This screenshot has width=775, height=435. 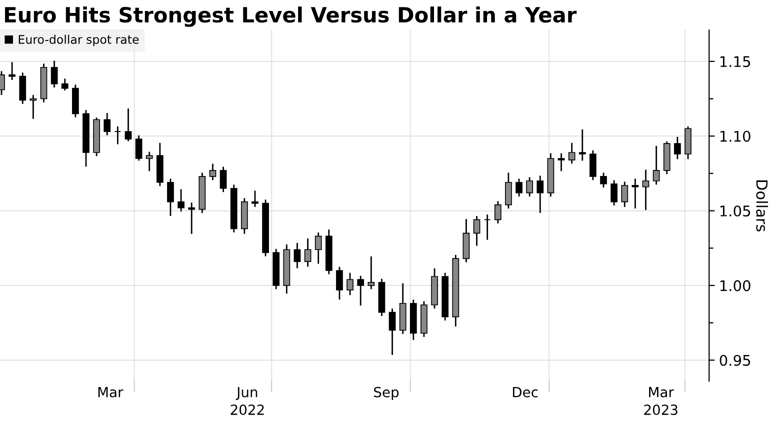 What do you see at coordinates (735, 211) in the screenshot?
I see `y-tick-label: 1.05` at bounding box center [735, 211].